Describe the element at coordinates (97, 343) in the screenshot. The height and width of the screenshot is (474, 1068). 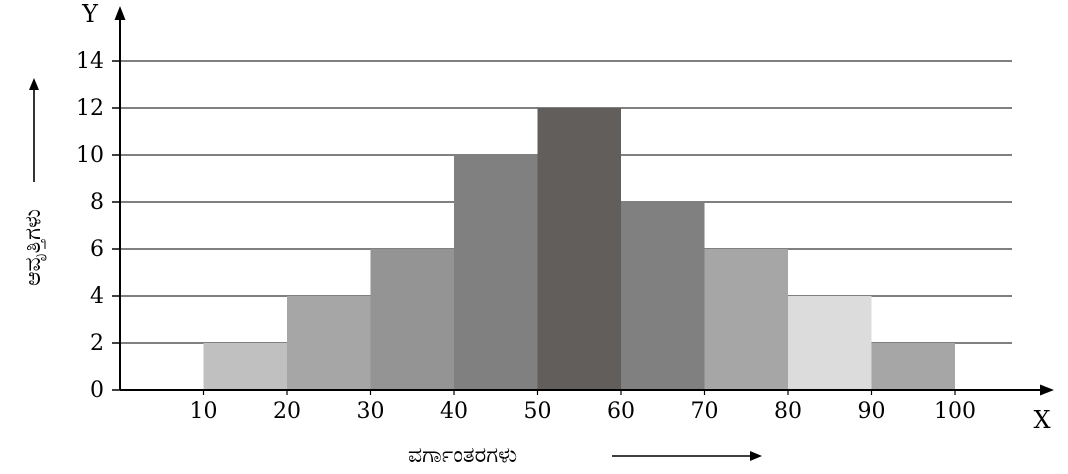
I see `y-tick-label-2: 2` at that location.